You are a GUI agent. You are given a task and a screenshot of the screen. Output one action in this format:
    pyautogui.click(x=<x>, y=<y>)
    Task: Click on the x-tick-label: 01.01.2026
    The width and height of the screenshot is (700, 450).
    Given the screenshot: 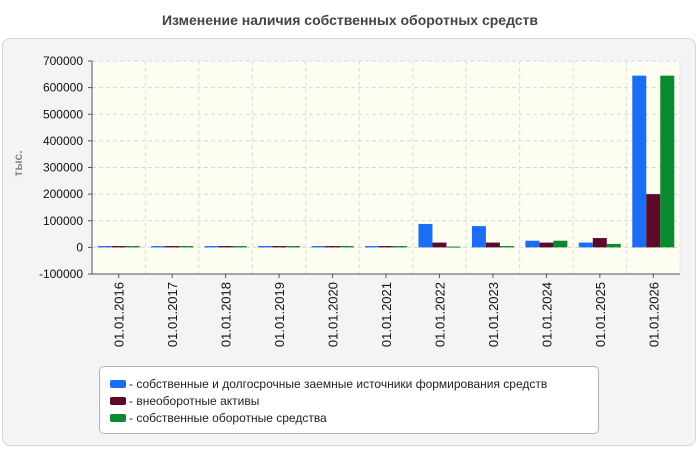 What is the action you would take?
    pyautogui.click(x=653, y=314)
    